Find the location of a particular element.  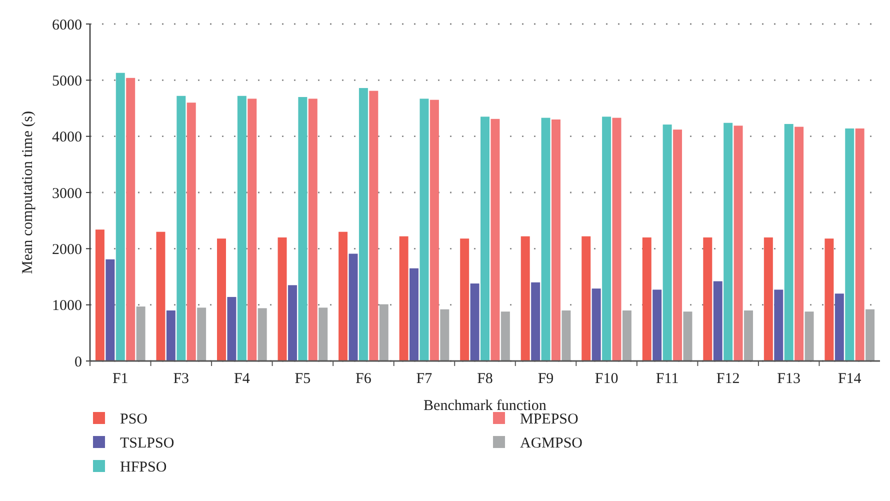

x-tick-label: F12 is located at coordinates (728, 379).